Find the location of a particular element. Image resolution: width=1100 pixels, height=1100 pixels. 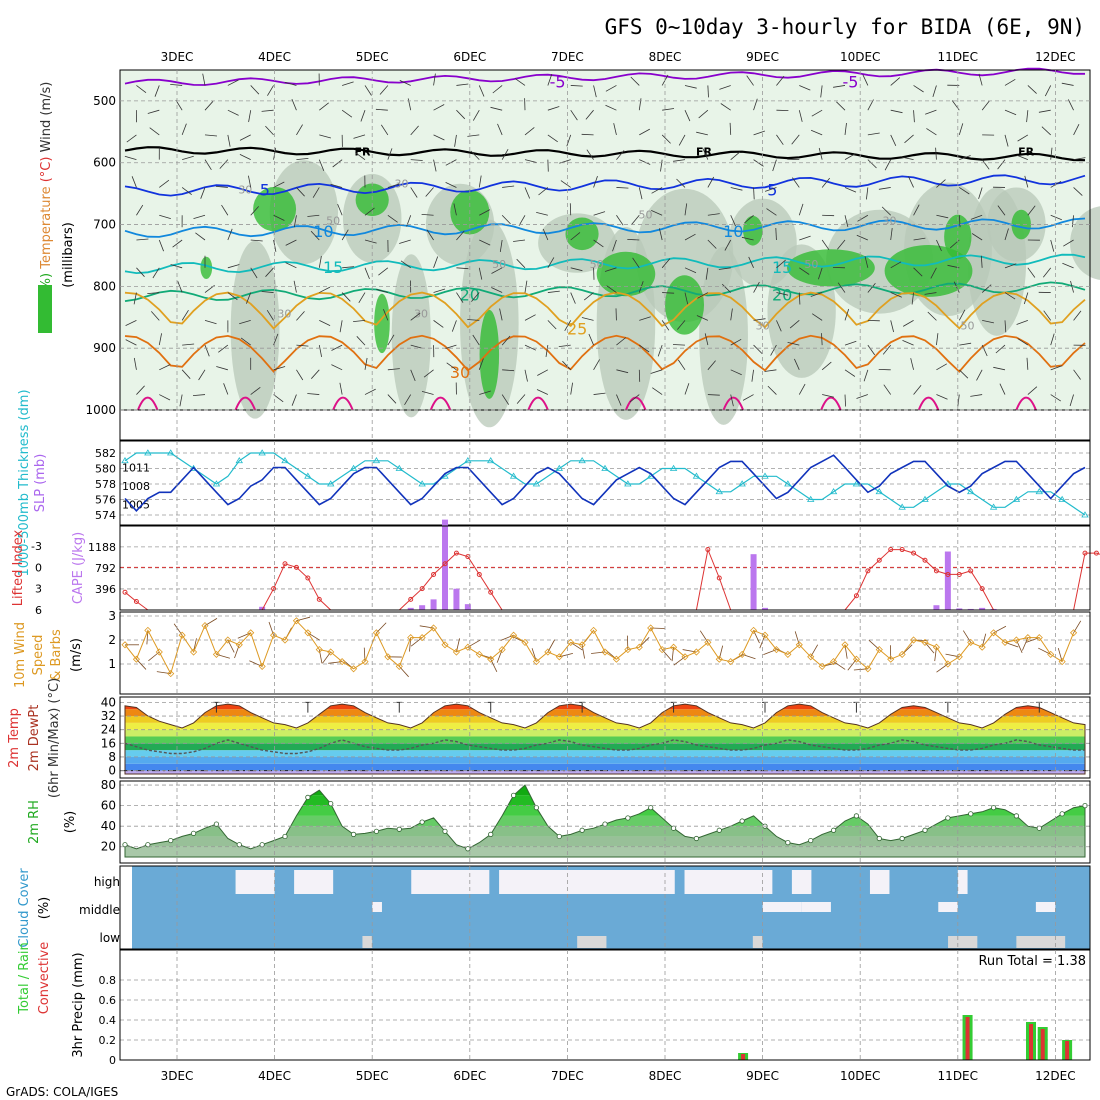

axis-label: 2m RH is located at coordinates (34, 822).